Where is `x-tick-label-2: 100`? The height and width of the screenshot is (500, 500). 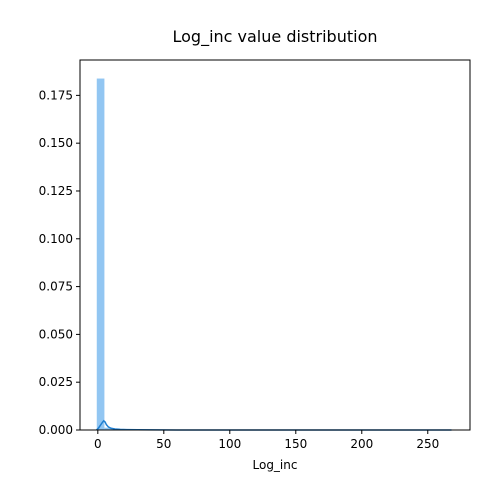
x-tick-label-2: 100 is located at coordinates (229, 444).